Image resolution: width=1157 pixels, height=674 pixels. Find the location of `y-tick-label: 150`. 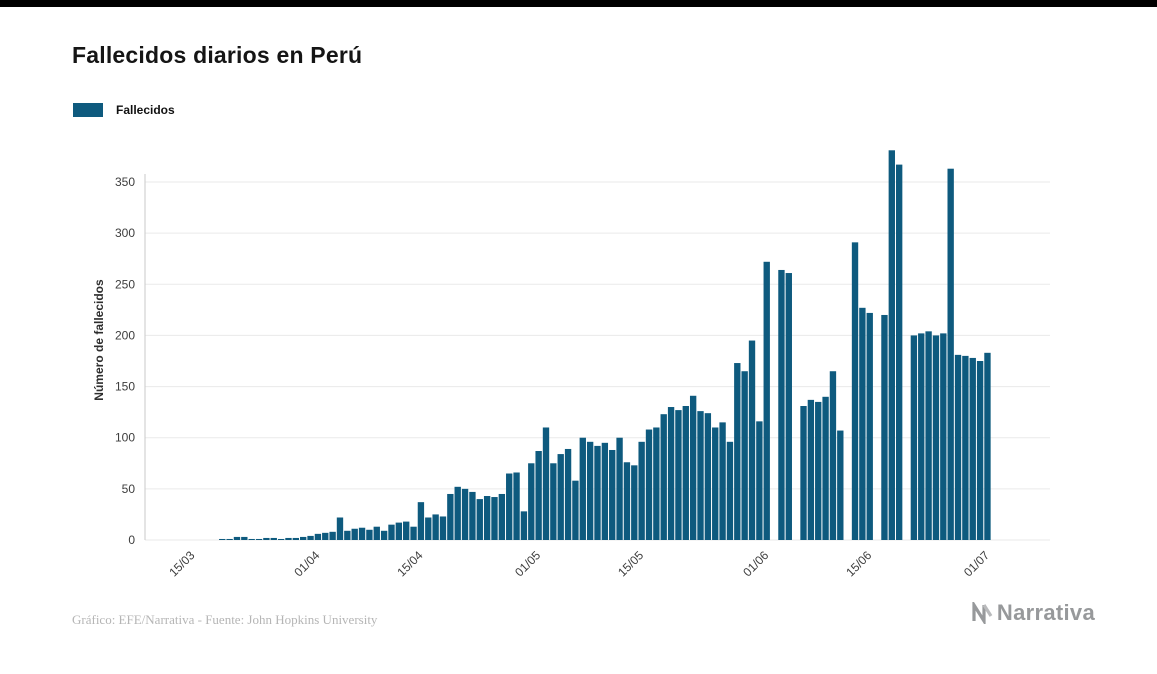

y-tick-label: 150 is located at coordinates (125, 387).